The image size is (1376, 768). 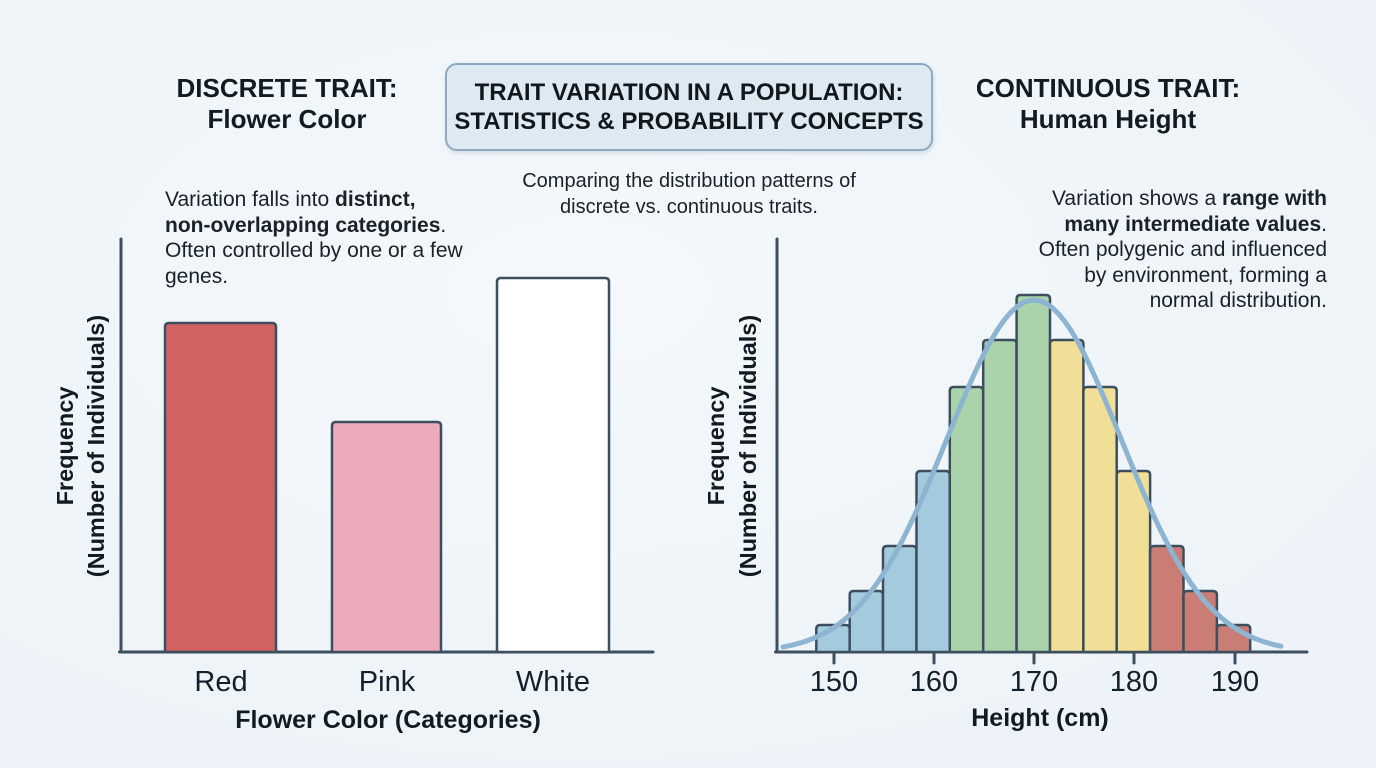 I want to click on svg-text: 170, so click(x=1034, y=682).